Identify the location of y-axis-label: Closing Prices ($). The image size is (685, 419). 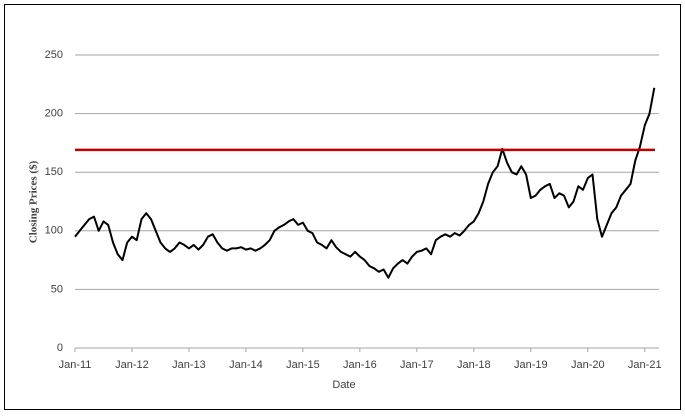
(34, 201).